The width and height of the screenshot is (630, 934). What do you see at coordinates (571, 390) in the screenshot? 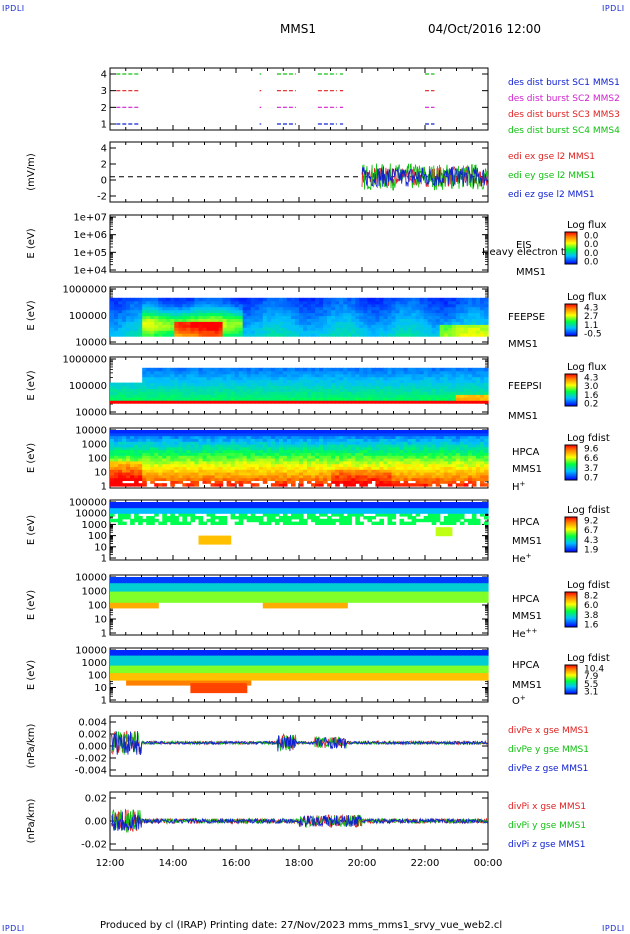
I see `colorbar` at bounding box center [571, 390].